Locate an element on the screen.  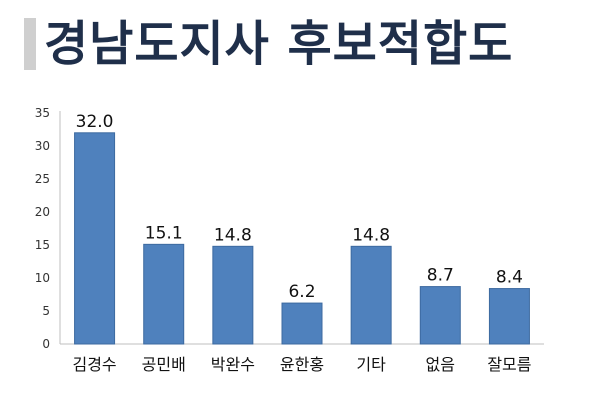
y-tick-label: 20 is located at coordinates (42, 212).